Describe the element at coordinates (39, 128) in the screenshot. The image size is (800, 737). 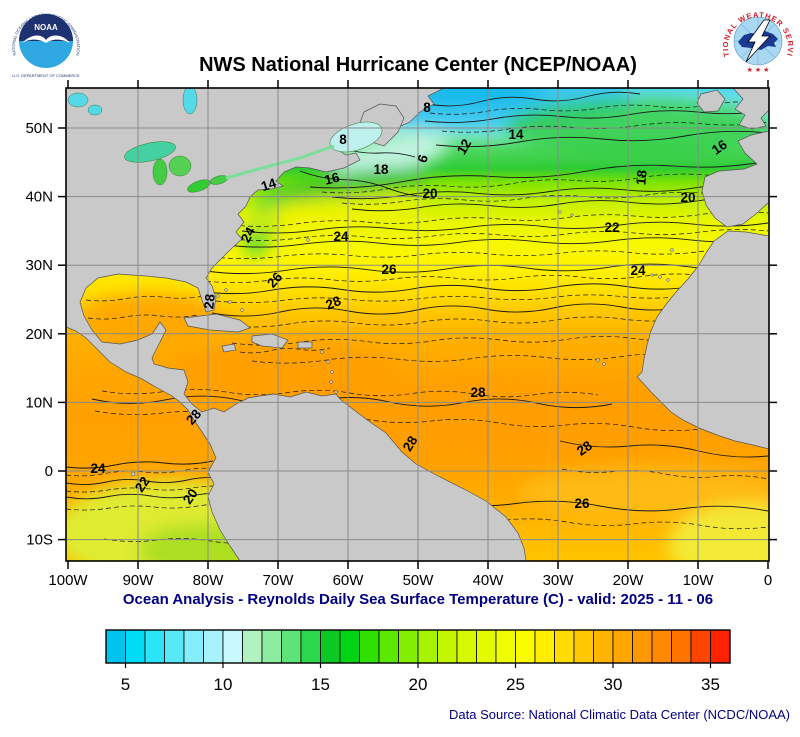
I see `lat-label: 50N` at that location.